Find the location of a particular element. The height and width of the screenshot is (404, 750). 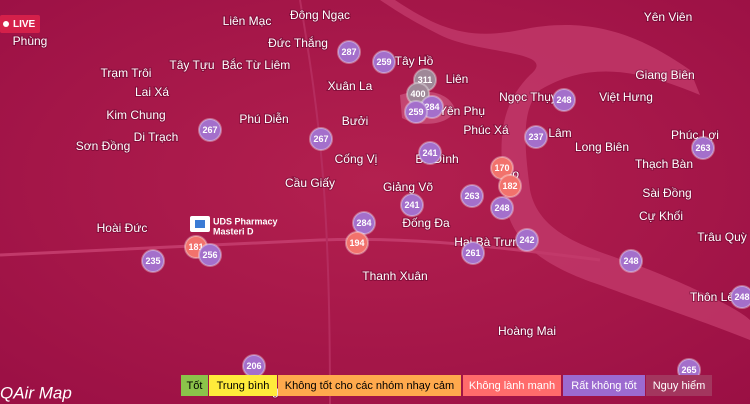

station: 287 is located at coordinates (349, 52).